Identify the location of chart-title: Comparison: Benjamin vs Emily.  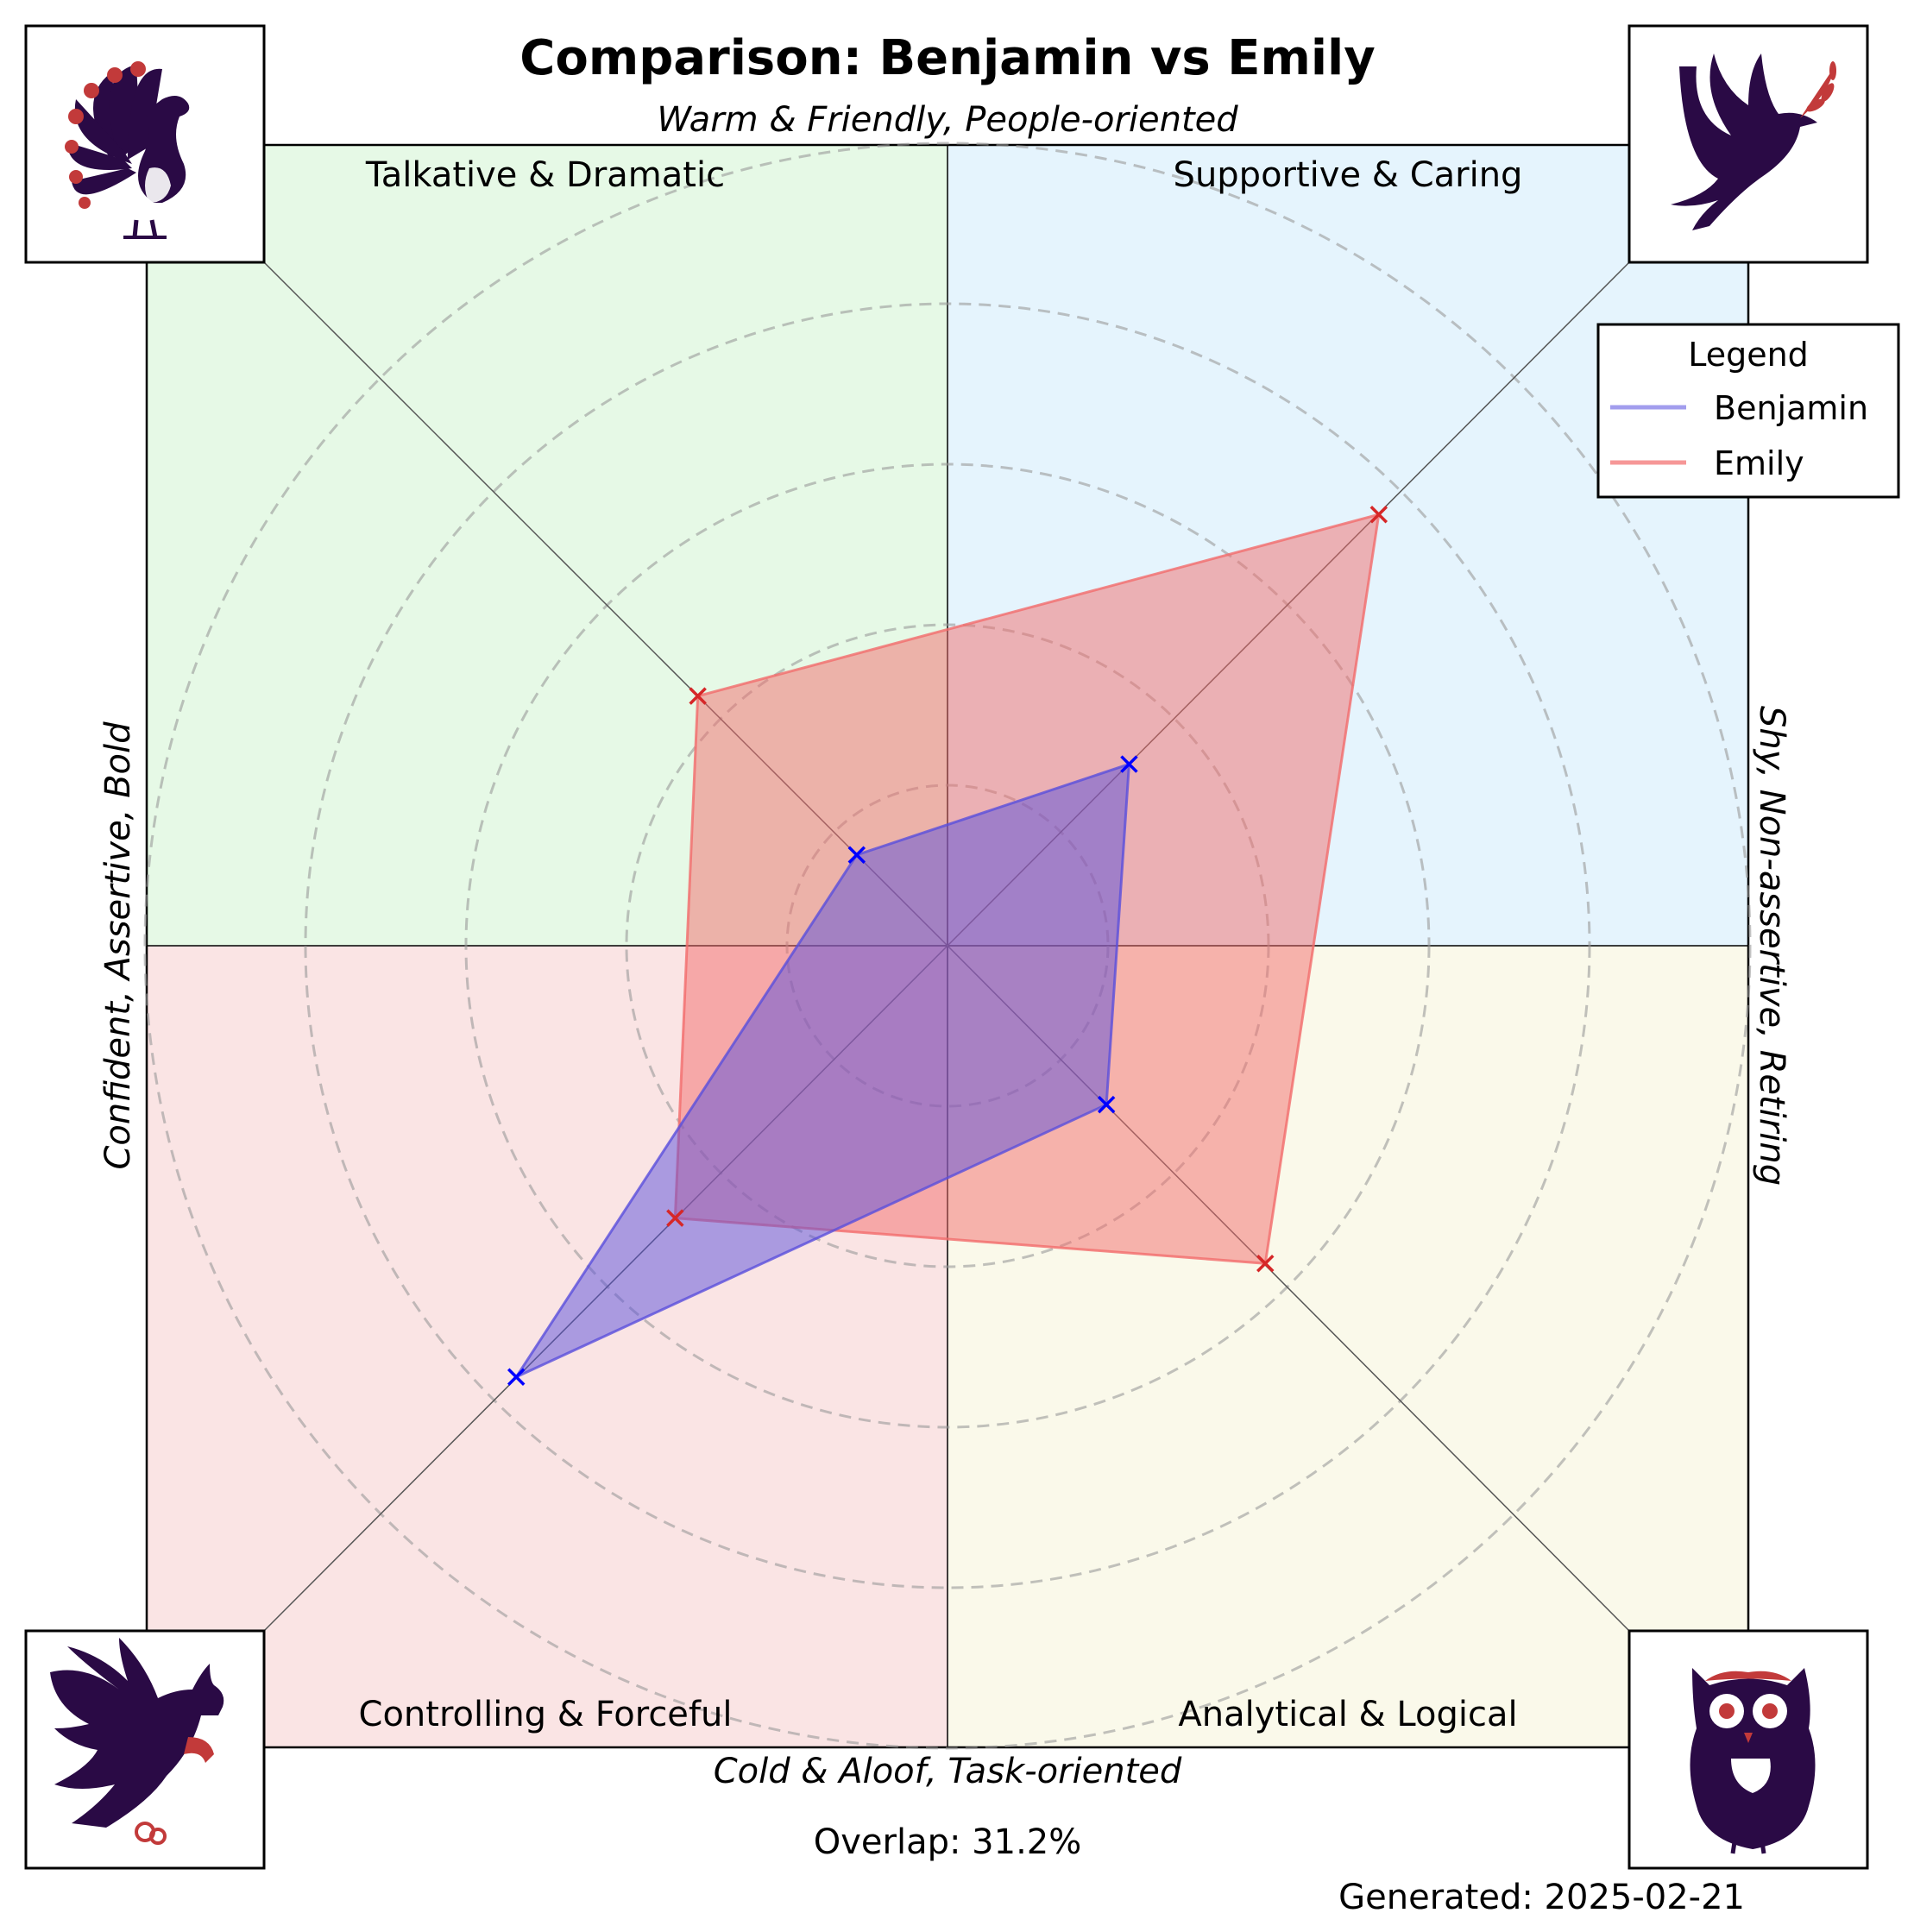
(947, 58).